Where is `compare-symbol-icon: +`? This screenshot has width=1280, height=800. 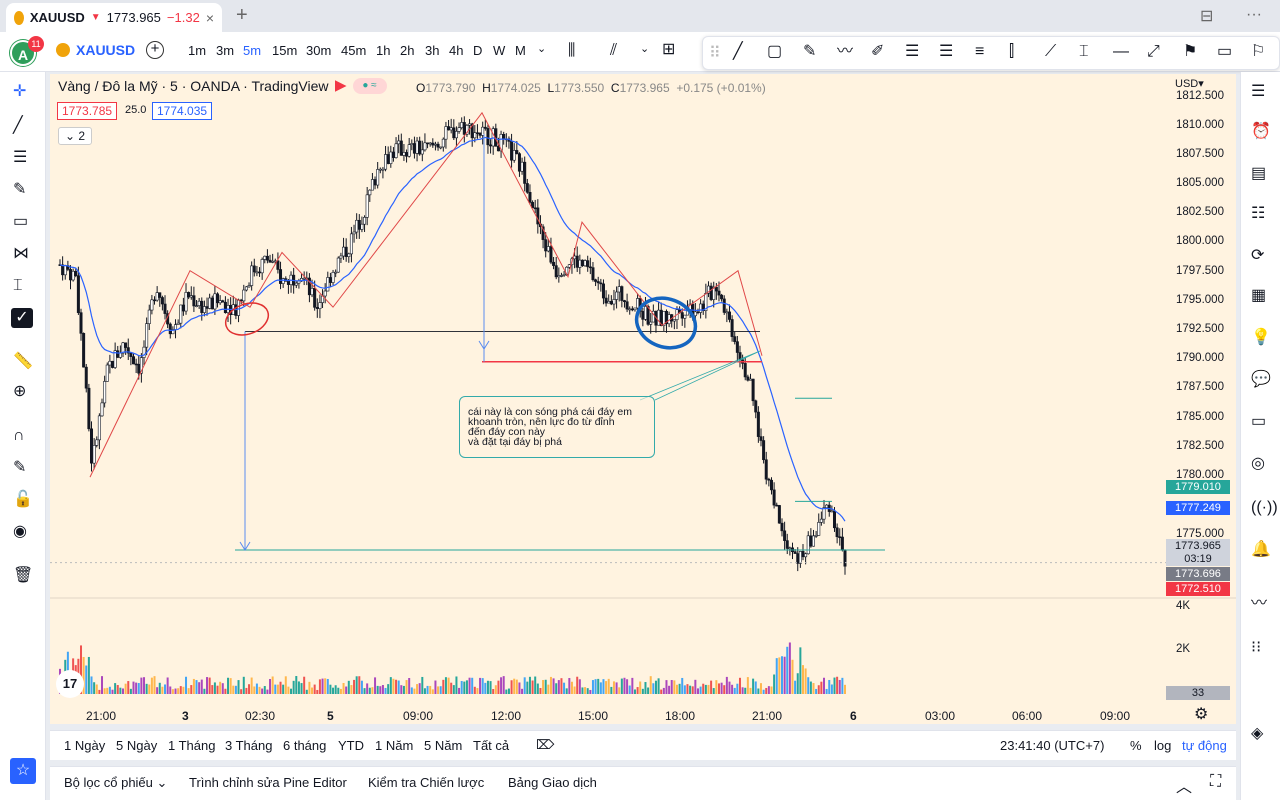 compare-symbol-icon: + is located at coordinates (155, 50).